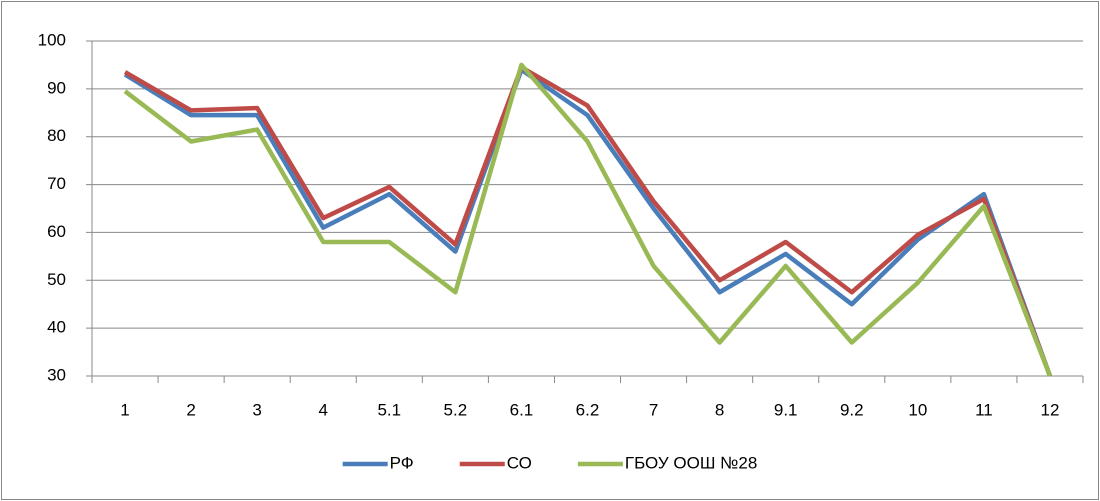  Describe the element at coordinates (322, 409) in the screenshot. I see `x-tick-label: 4` at that location.